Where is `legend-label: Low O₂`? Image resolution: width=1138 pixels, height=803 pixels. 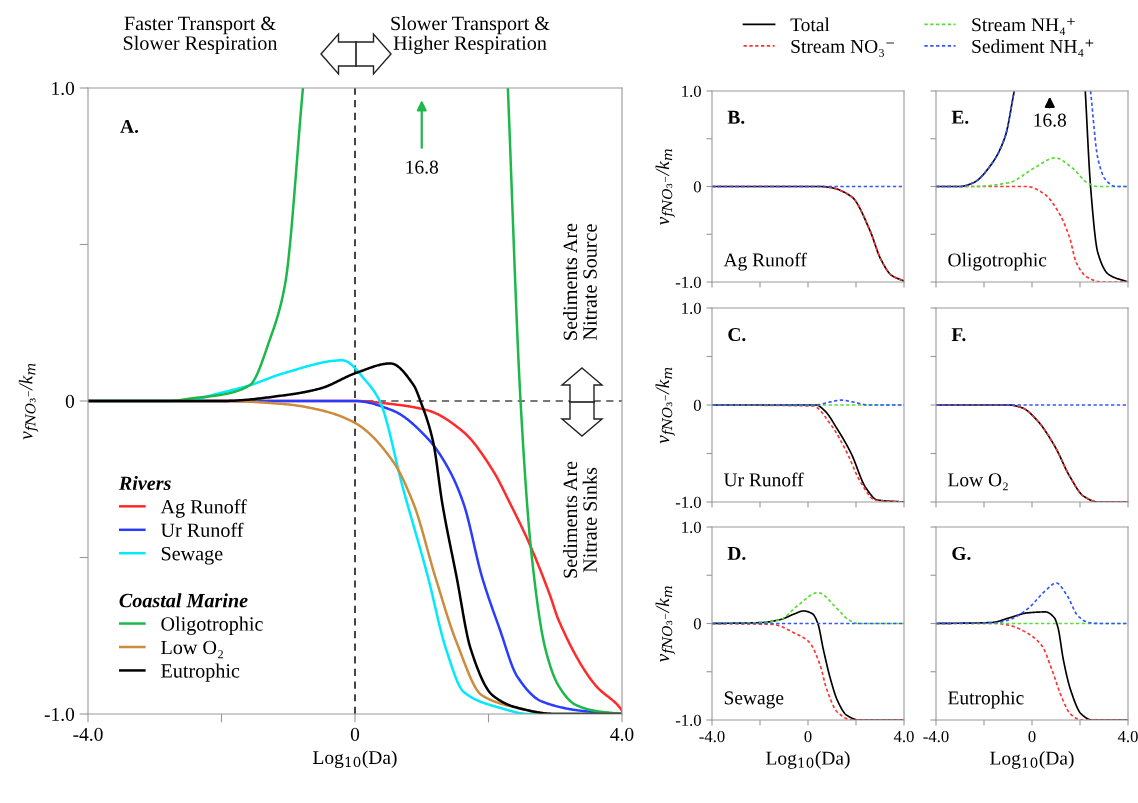
legend-label: Low O₂ is located at coordinates (192, 649).